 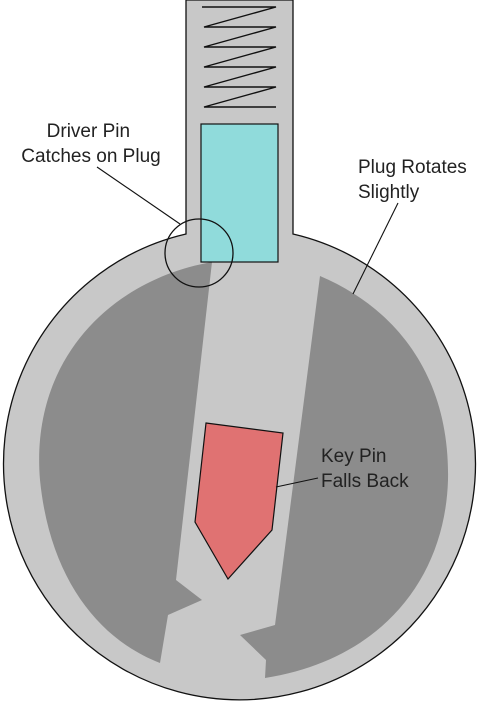 I want to click on driver-pin-label-line2: Catches on Plug, so click(x=90, y=156).